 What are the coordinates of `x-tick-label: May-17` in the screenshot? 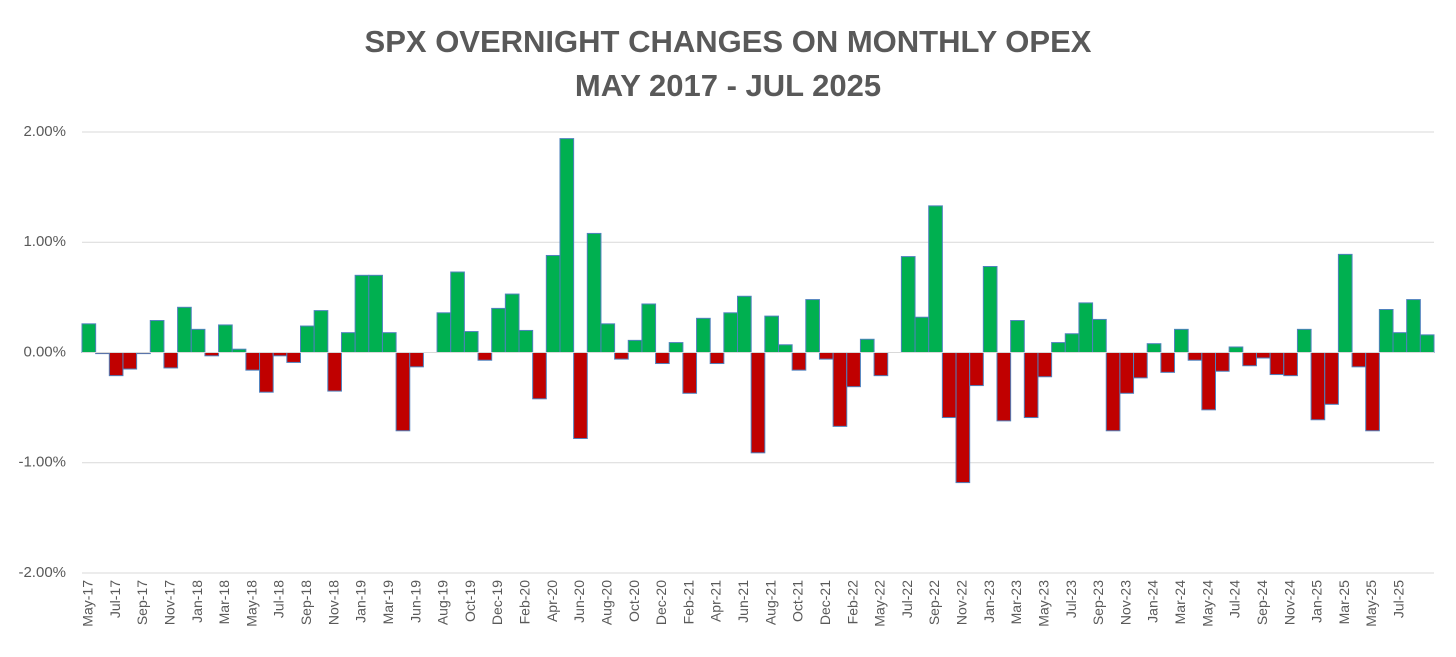 It's located at (88, 603).